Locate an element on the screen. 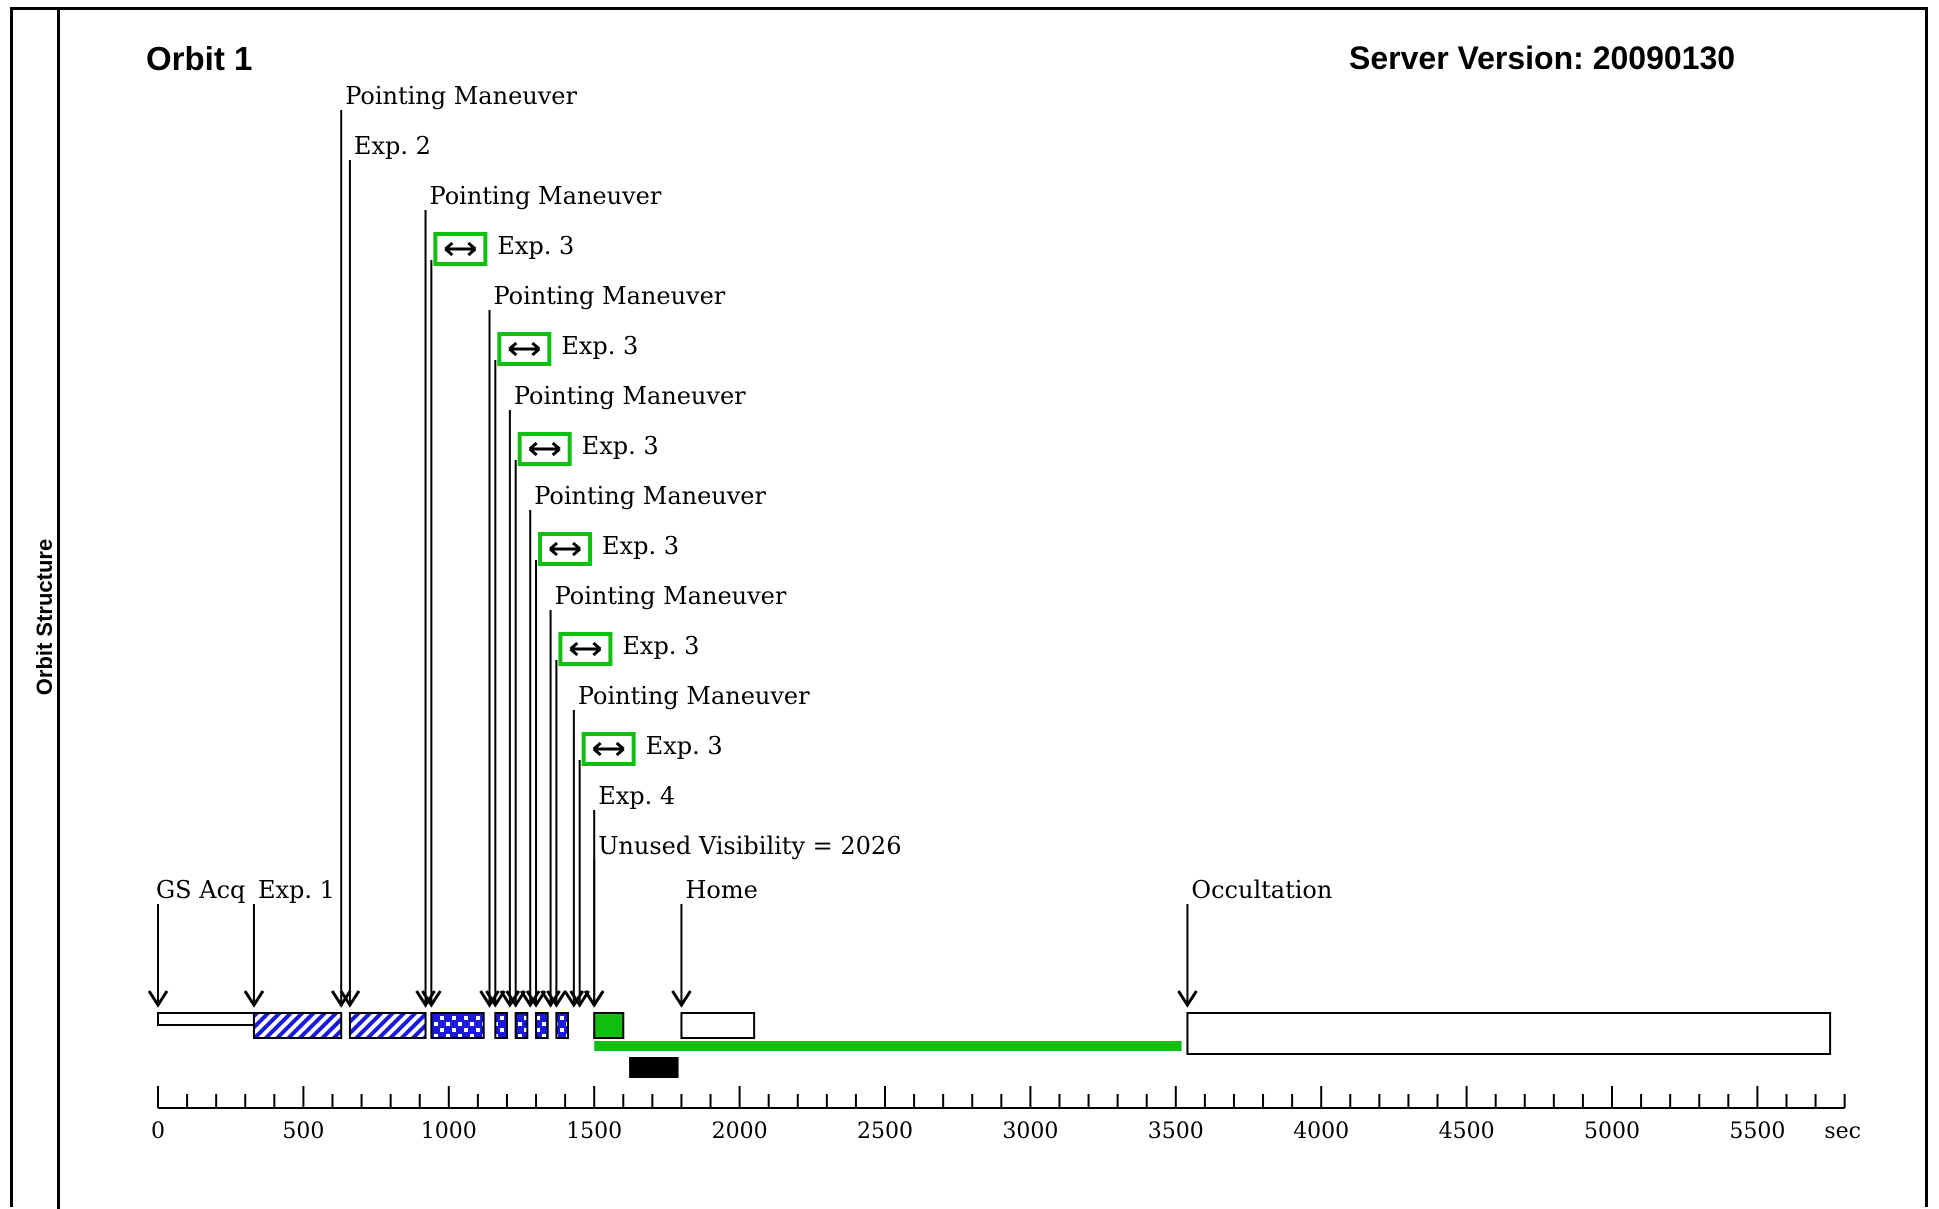 This screenshot has height=1209, width=1939. sidebar-divider is located at coordinates (58, 608).